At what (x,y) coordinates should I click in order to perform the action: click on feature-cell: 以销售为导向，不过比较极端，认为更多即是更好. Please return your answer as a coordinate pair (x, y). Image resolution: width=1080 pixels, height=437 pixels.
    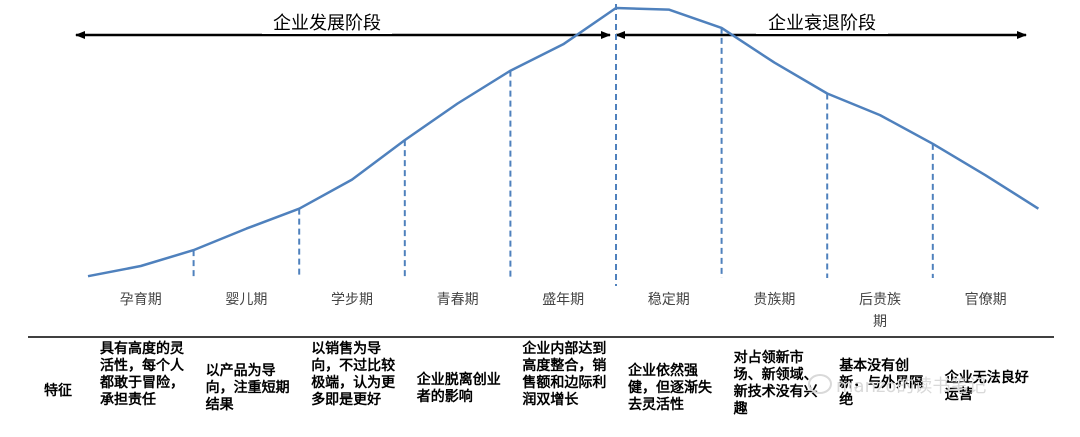
    Looking at the image, I should click on (353, 374).